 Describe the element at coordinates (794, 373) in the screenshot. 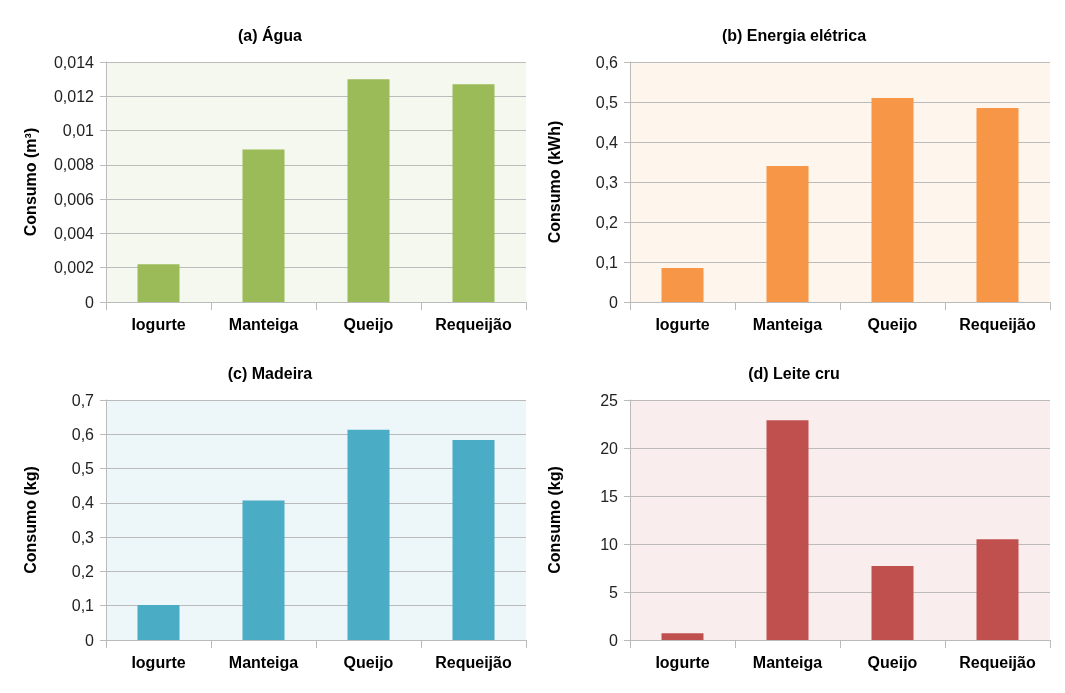

I see `chart-title: (d) Leite cru` at that location.